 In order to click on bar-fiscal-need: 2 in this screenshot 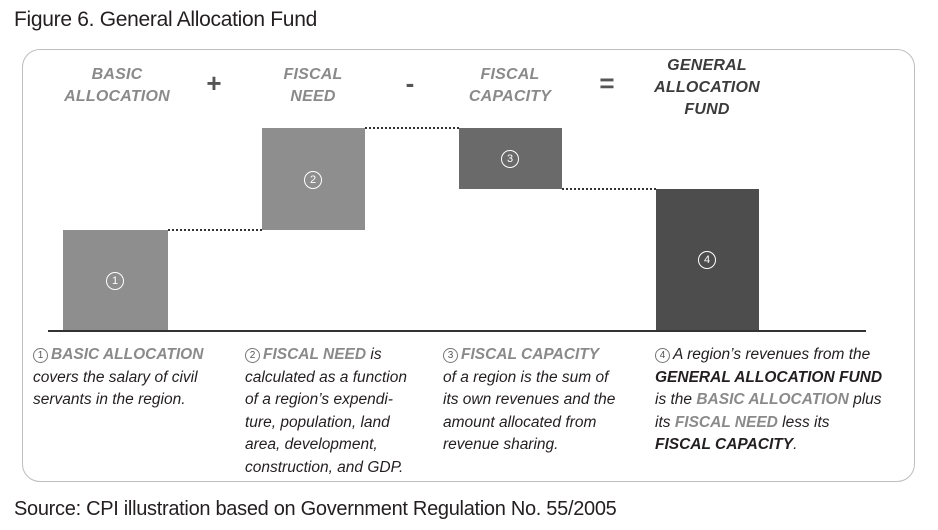, I will do `click(313, 179)`.